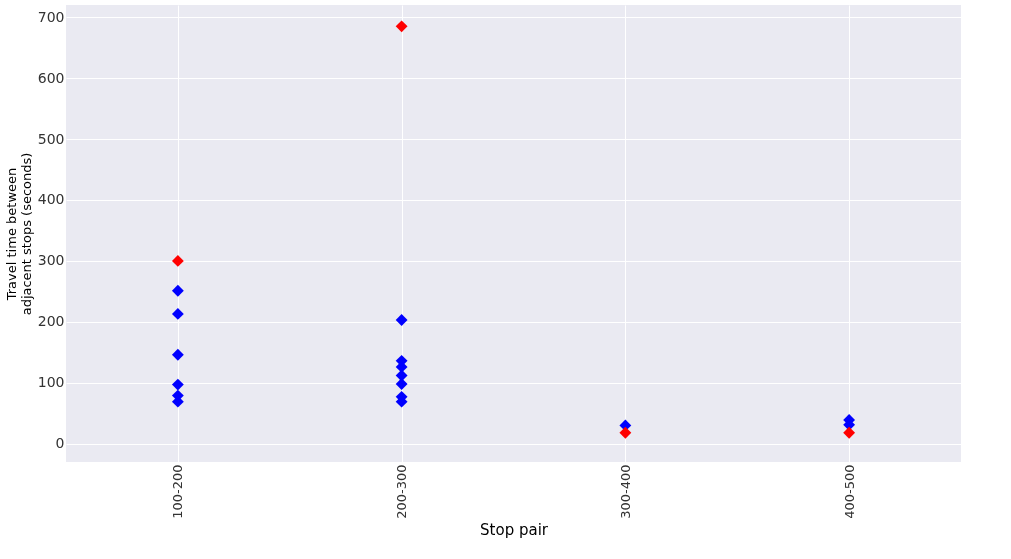 Image resolution: width=1011 pixels, height=559 pixels. Describe the element at coordinates (402, 491) in the screenshot. I see `x-tick-label: 200-300` at that location.